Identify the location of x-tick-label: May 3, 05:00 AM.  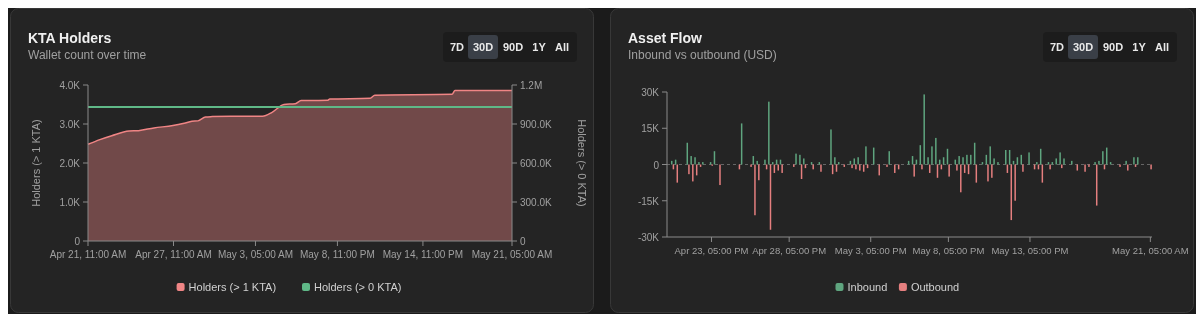
(255, 254).